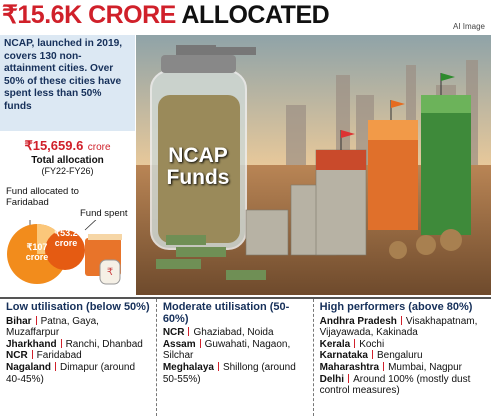 Image resolution: width=491 pixels, height=416 pixels. Describe the element at coordinates (104, 344) in the screenshot. I see `cities: Ranchi, Dhanbad` at that location.